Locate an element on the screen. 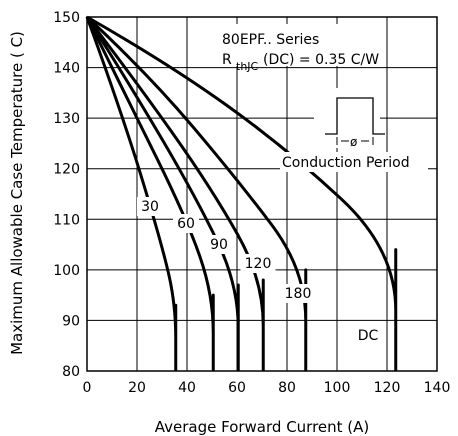 The width and height of the screenshot is (458, 436). curve-label-90: 90 is located at coordinates (219, 245).